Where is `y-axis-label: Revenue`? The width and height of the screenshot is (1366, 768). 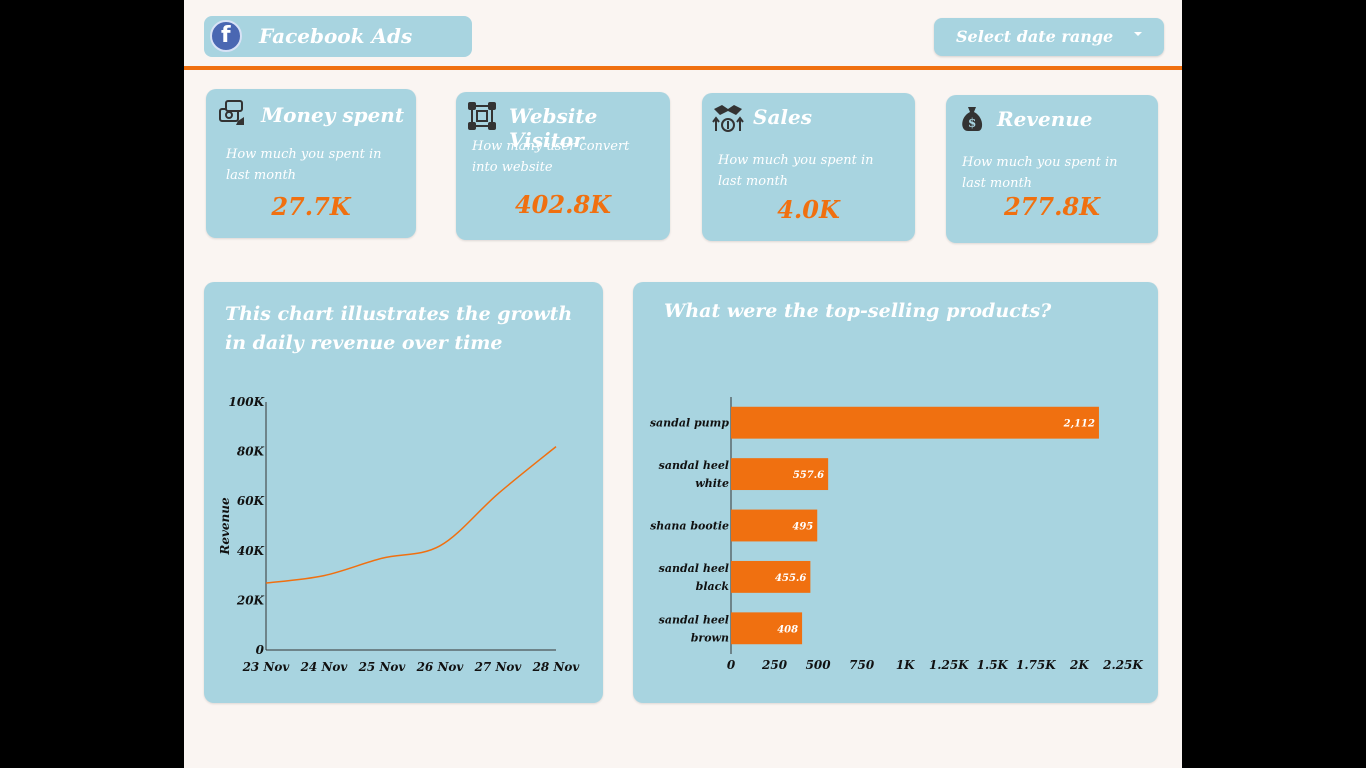
y-axis-label: Revenue is located at coordinates (225, 526).